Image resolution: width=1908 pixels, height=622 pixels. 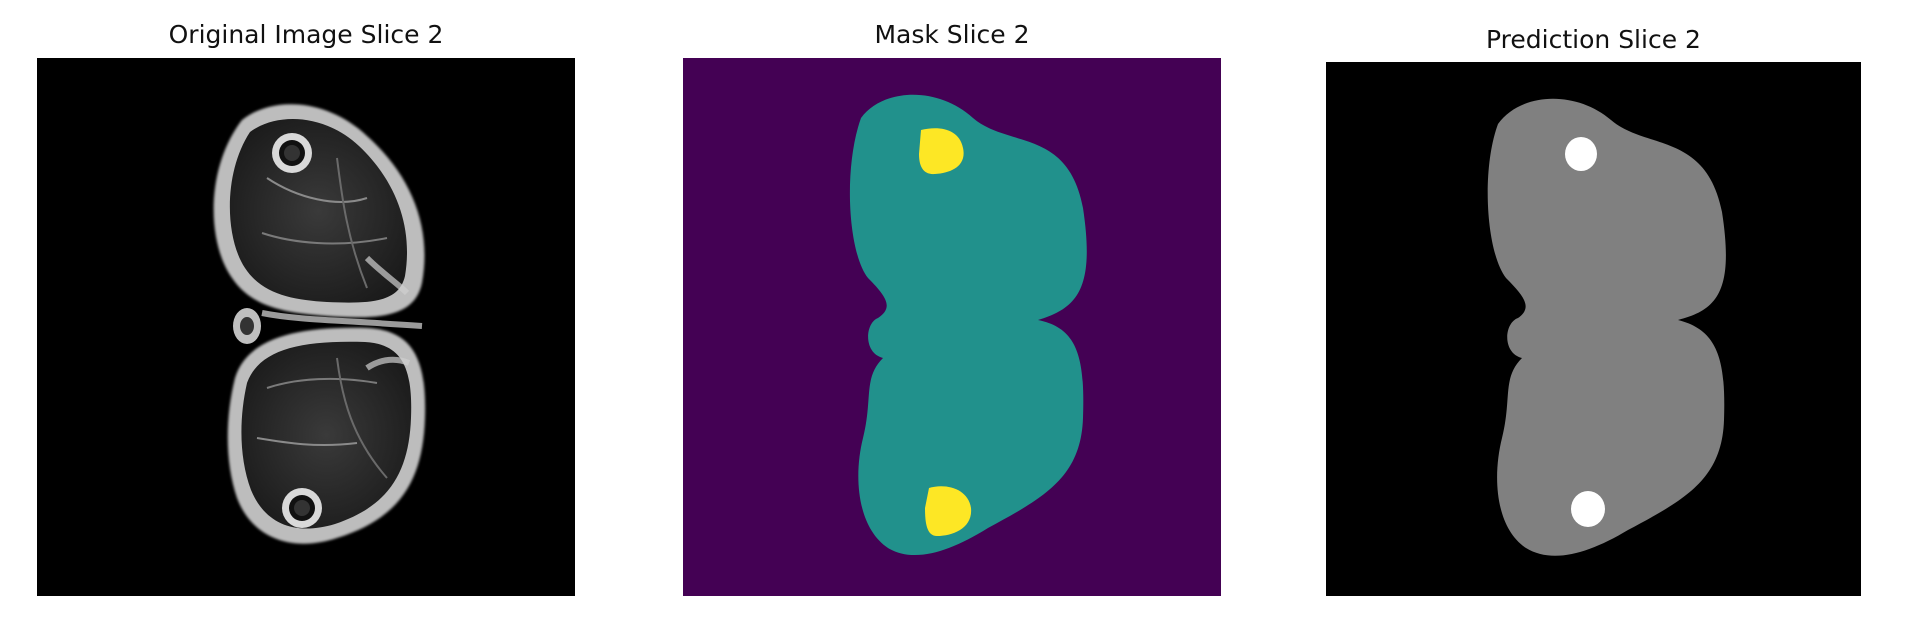 I want to click on panel-title: Prediction Slice 2, so click(x=1593, y=39).